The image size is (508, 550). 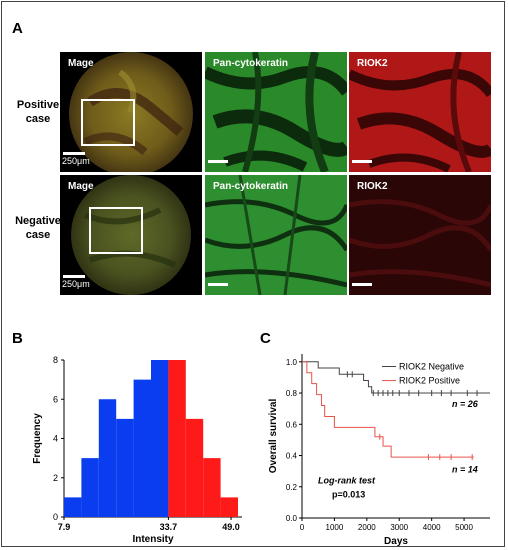 What do you see at coordinates (396, 541) in the screenshot?
I see `x-axis-label: Days` at bounding box center [396, 541].